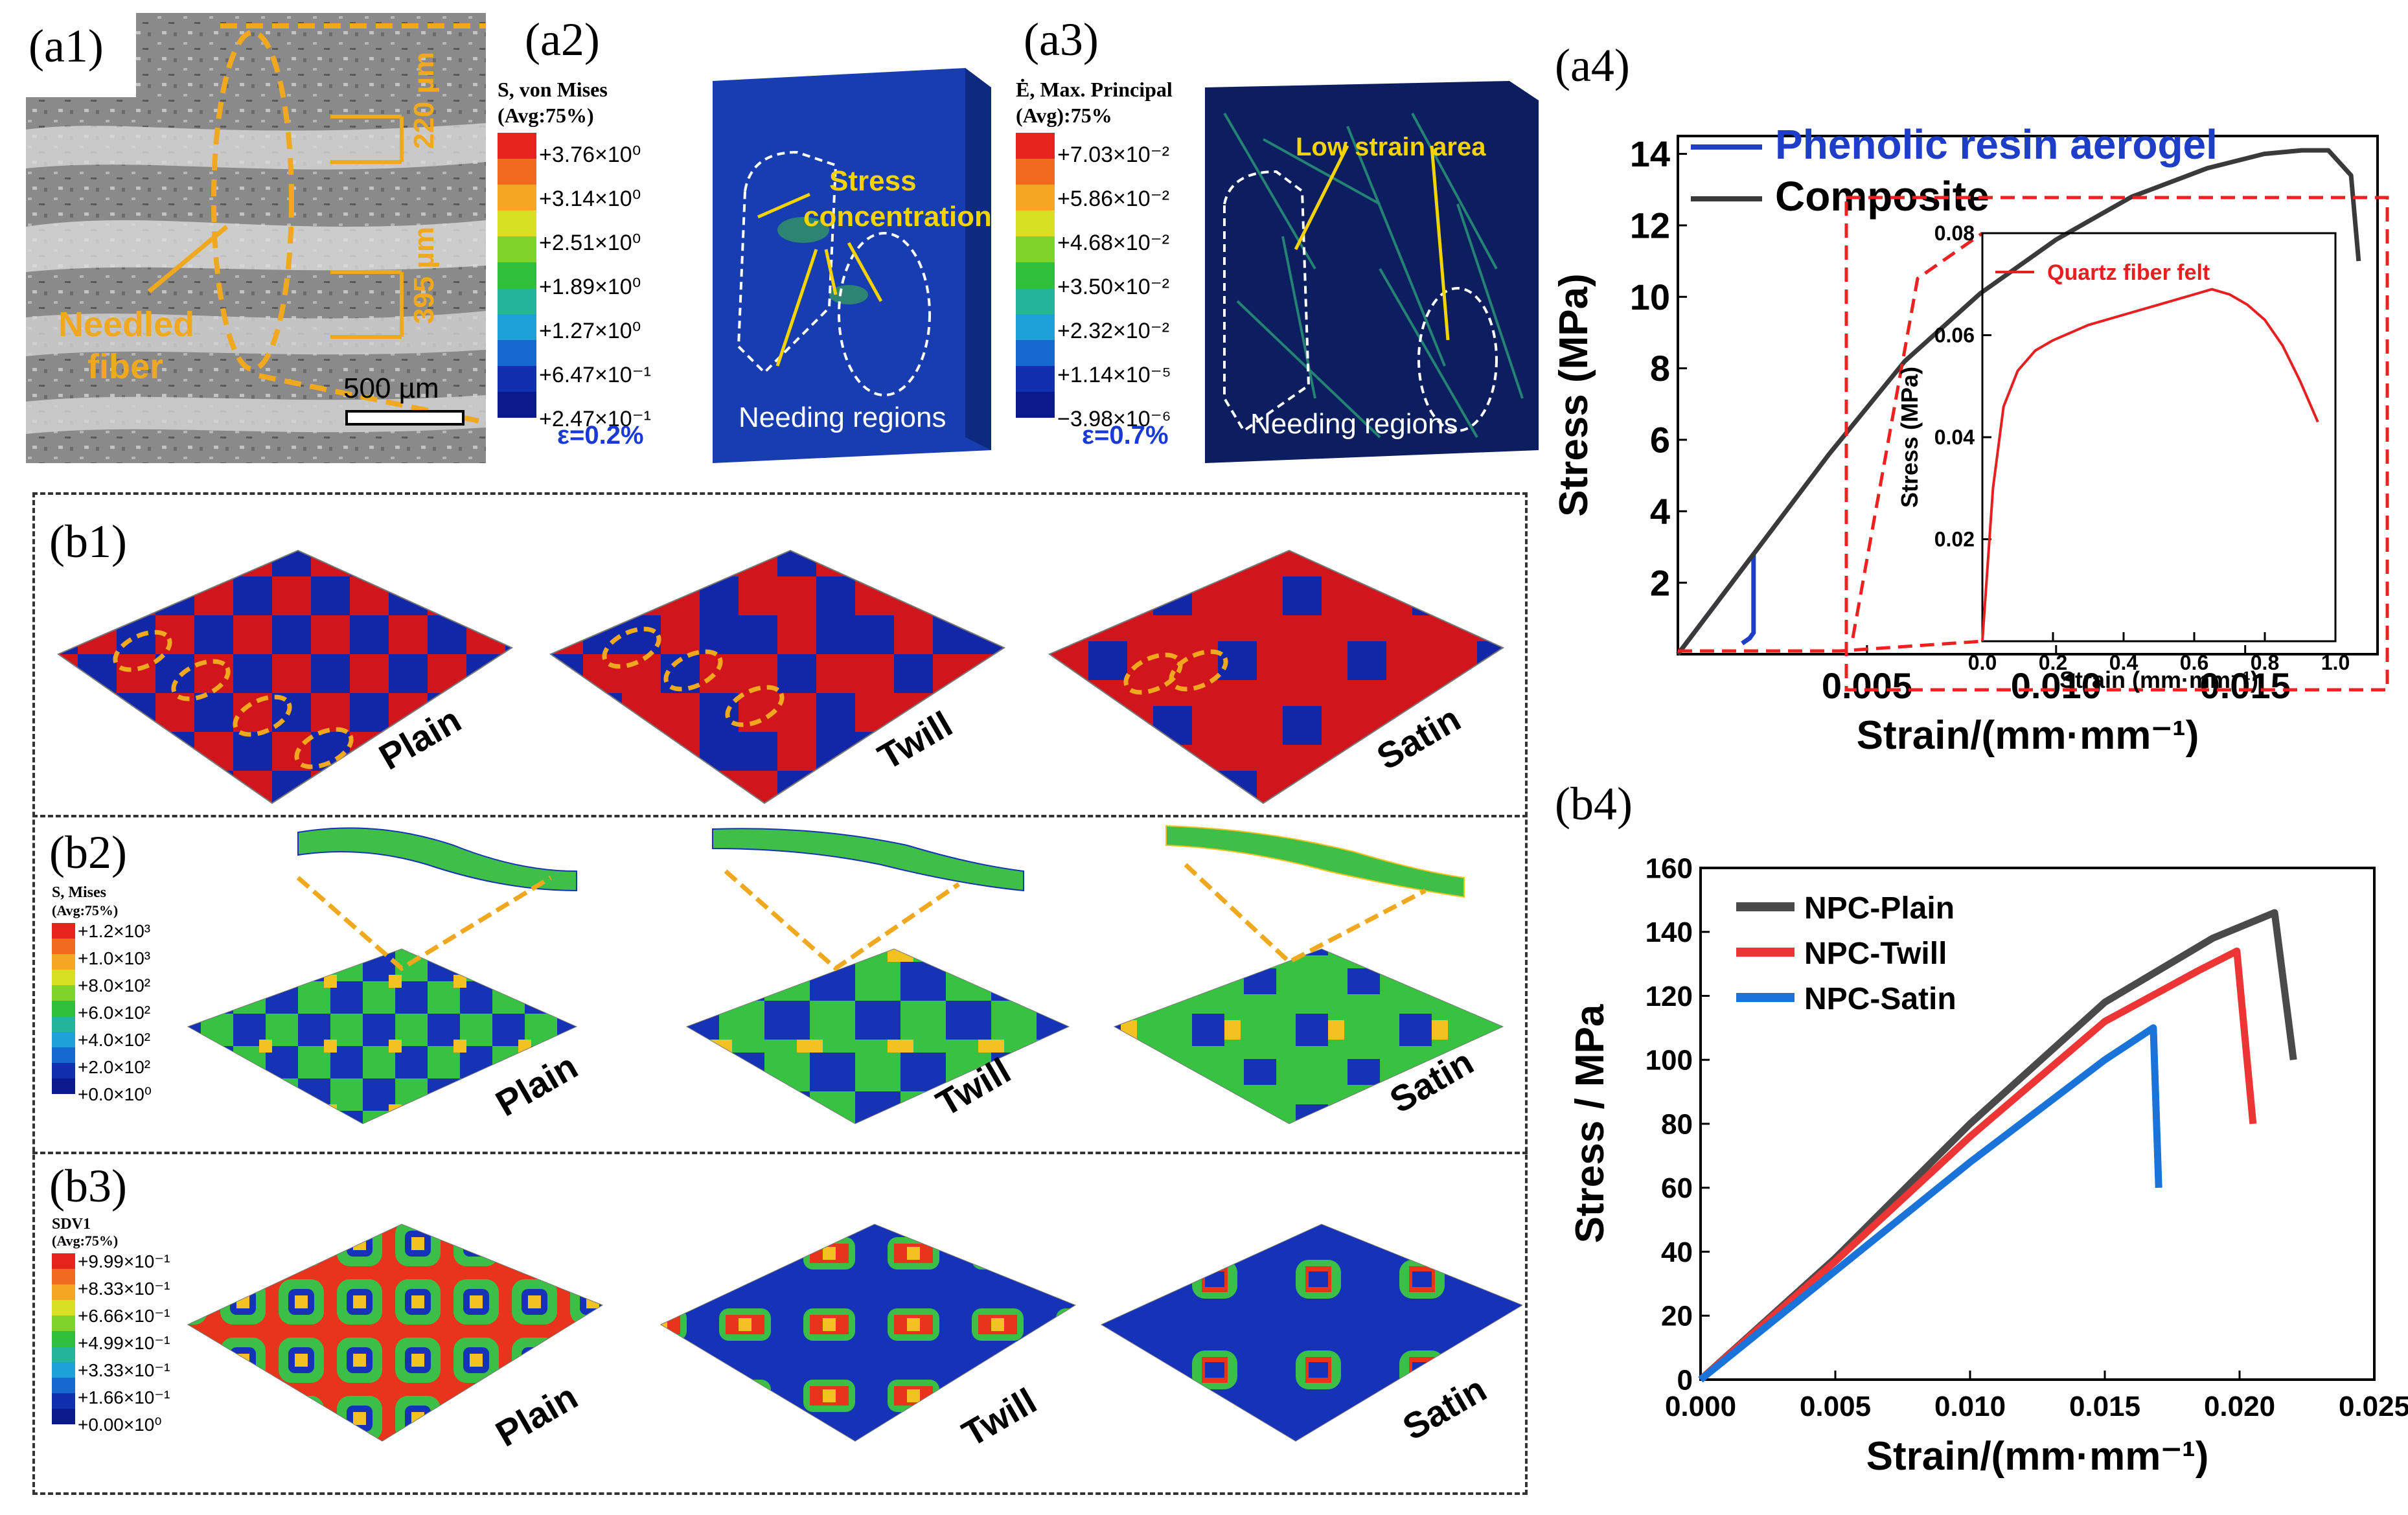  I want to click on series-line-quartz-fiber-felt, so click(2150, 465).